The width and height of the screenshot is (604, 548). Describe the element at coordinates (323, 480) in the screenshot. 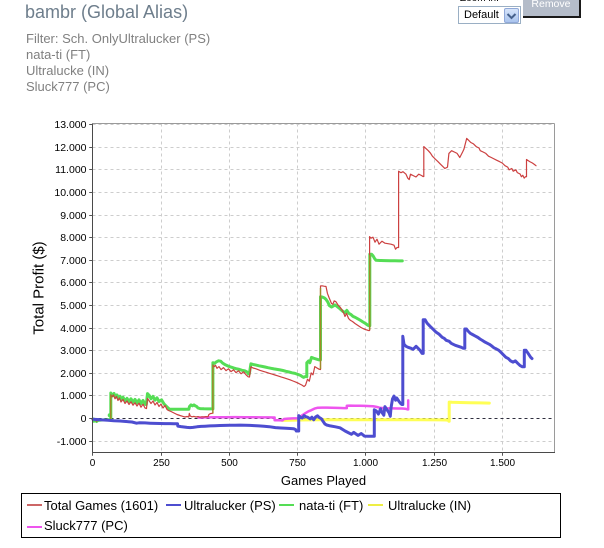

I see `svg-text: Games Played` at that location.